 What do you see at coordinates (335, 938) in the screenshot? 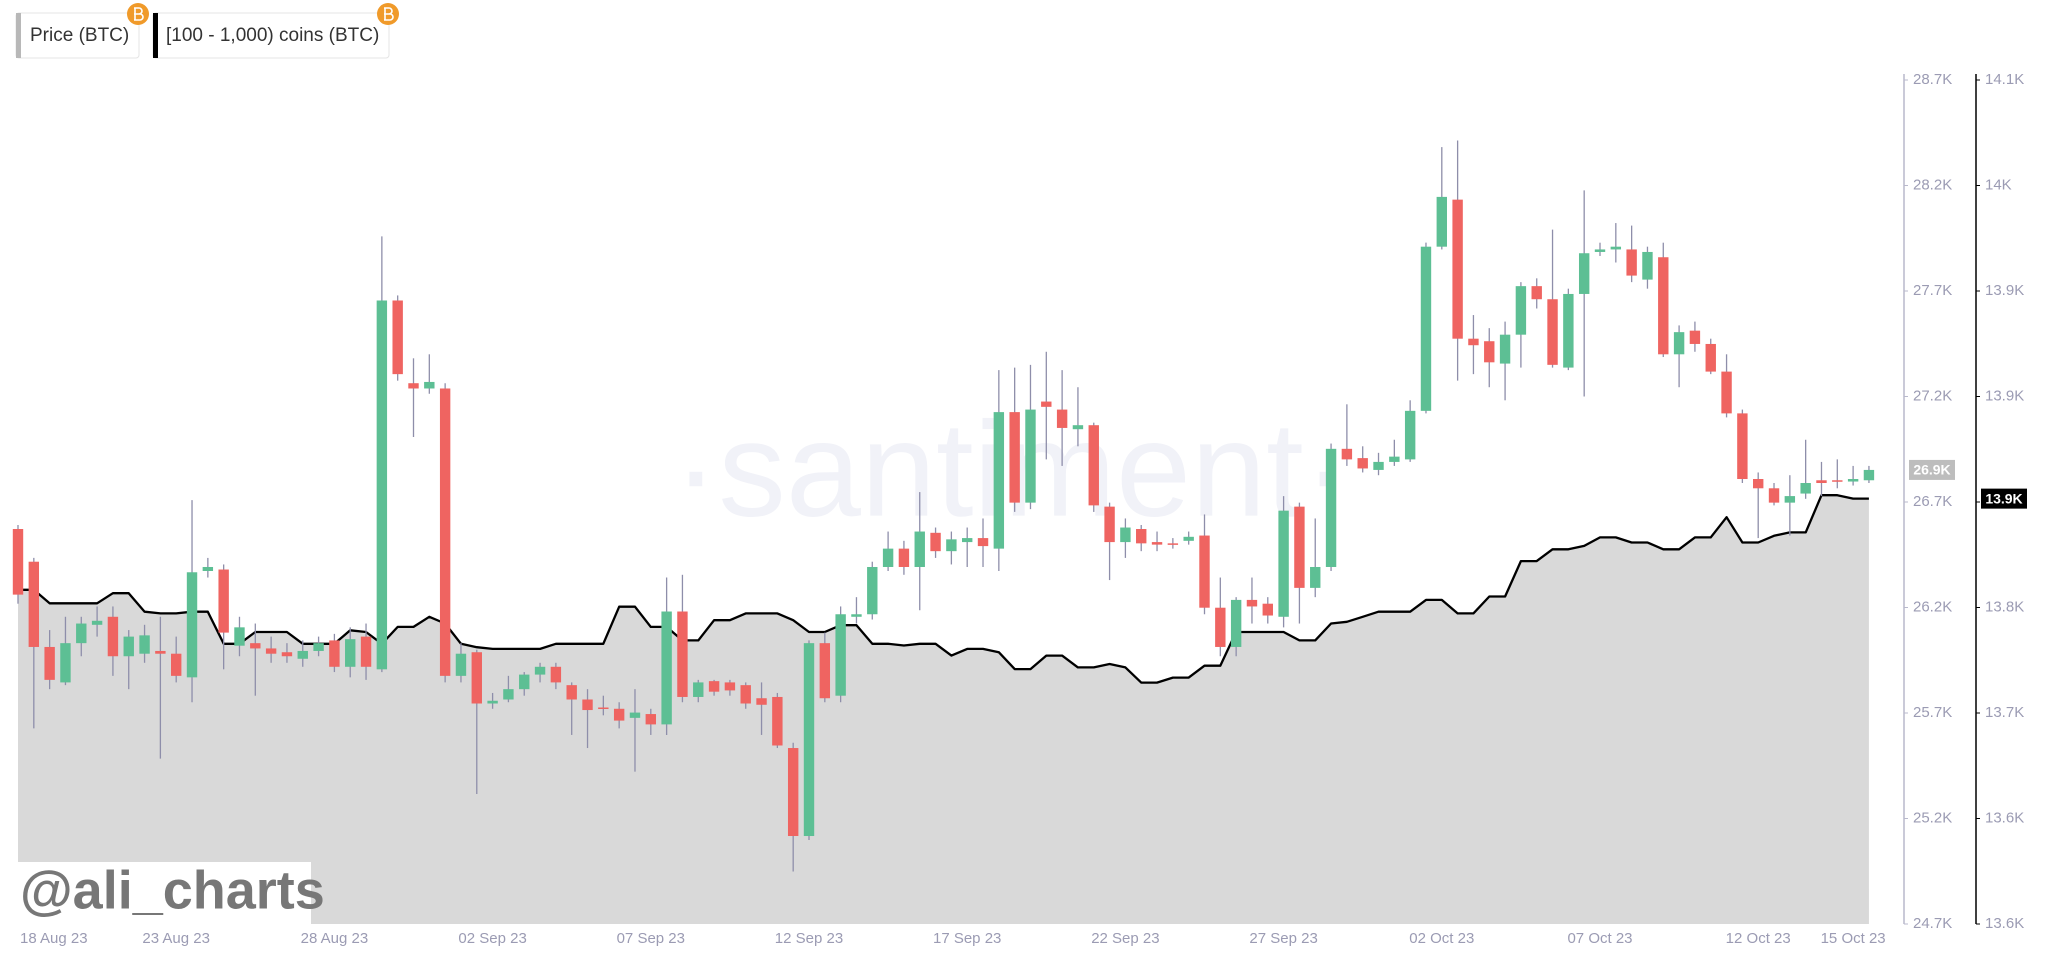
I see `x-tick-label: 28 Aug 23` at bounding box center [335, 938].